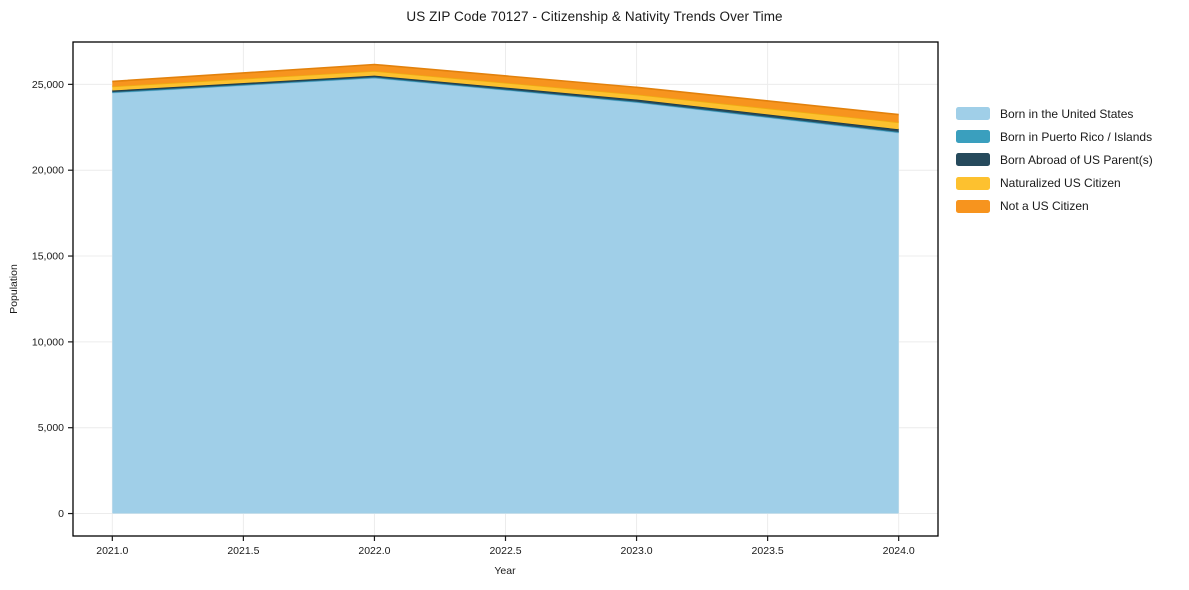 The image size is (1189, 590). I want to click on x-tick-label: 2021.5, so click(243, 551).